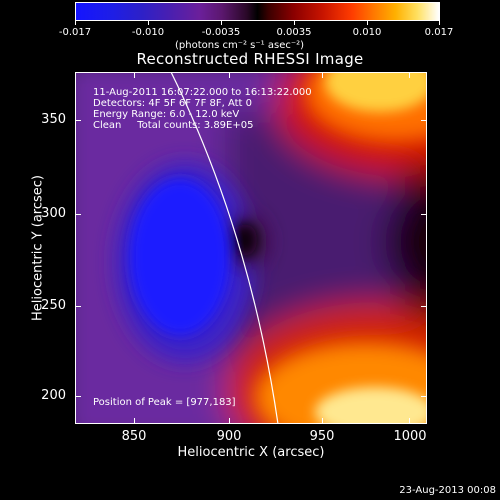 The image size is (500, 500). What do you see at coordinates (173, 103) in the screenshot?
I see `info-detectors: Detectors: 4F 5F 6F 7F 8F, Att 0` at bounding box center [173, 103].